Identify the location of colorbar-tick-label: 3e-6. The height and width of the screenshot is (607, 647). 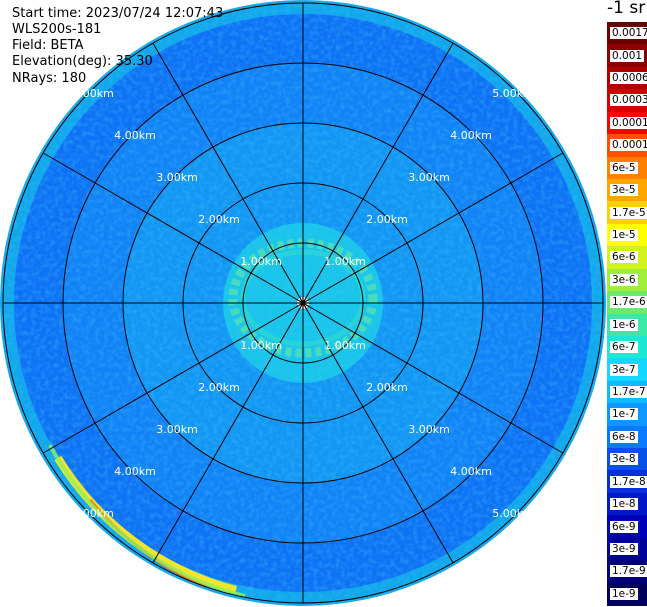
(624, 279).